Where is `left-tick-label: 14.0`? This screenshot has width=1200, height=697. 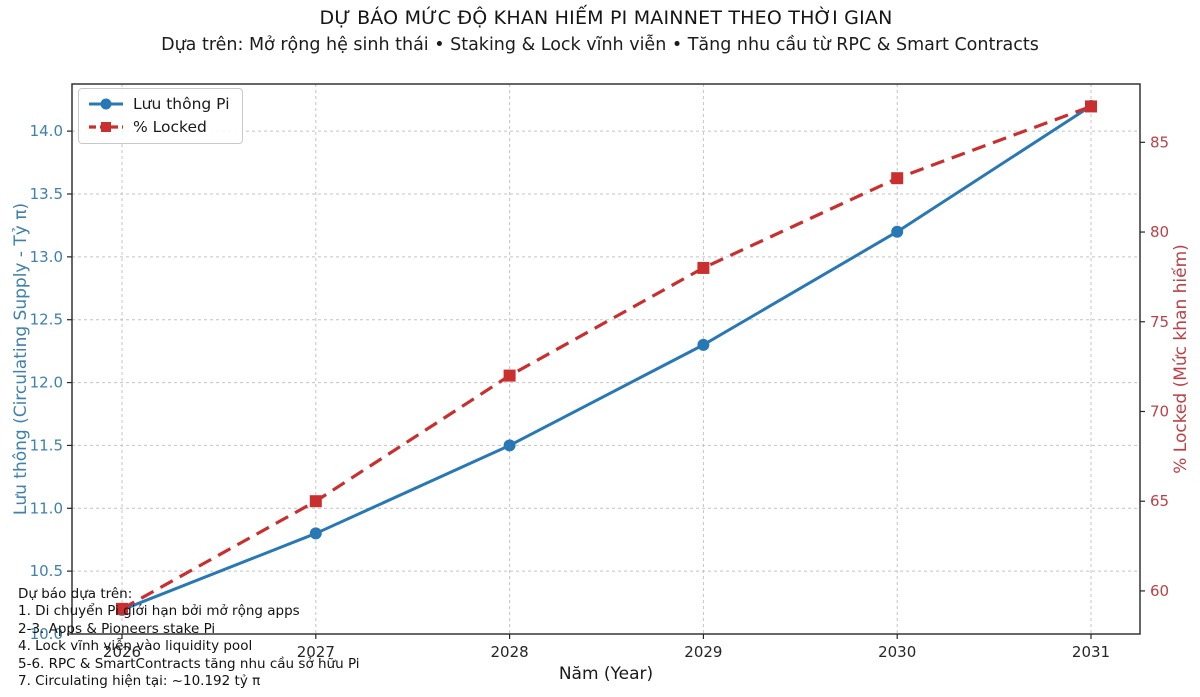 left-tick-label: 14.0 is located at coordinates (46, 131).